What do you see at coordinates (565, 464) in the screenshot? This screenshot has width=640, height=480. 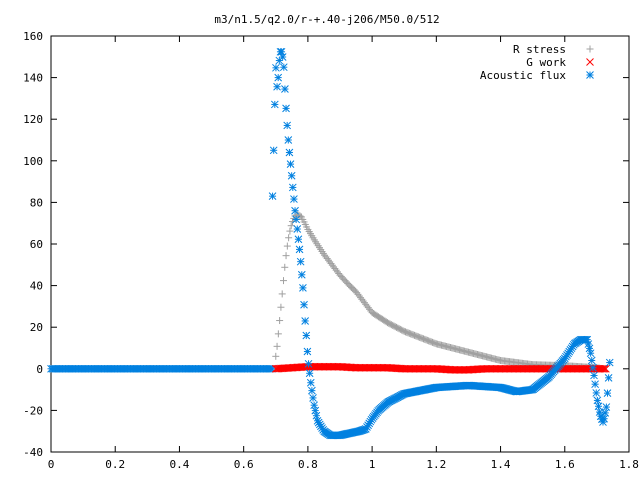 I see `x-tick-label: 1.6` at bounding box center [565, 464].